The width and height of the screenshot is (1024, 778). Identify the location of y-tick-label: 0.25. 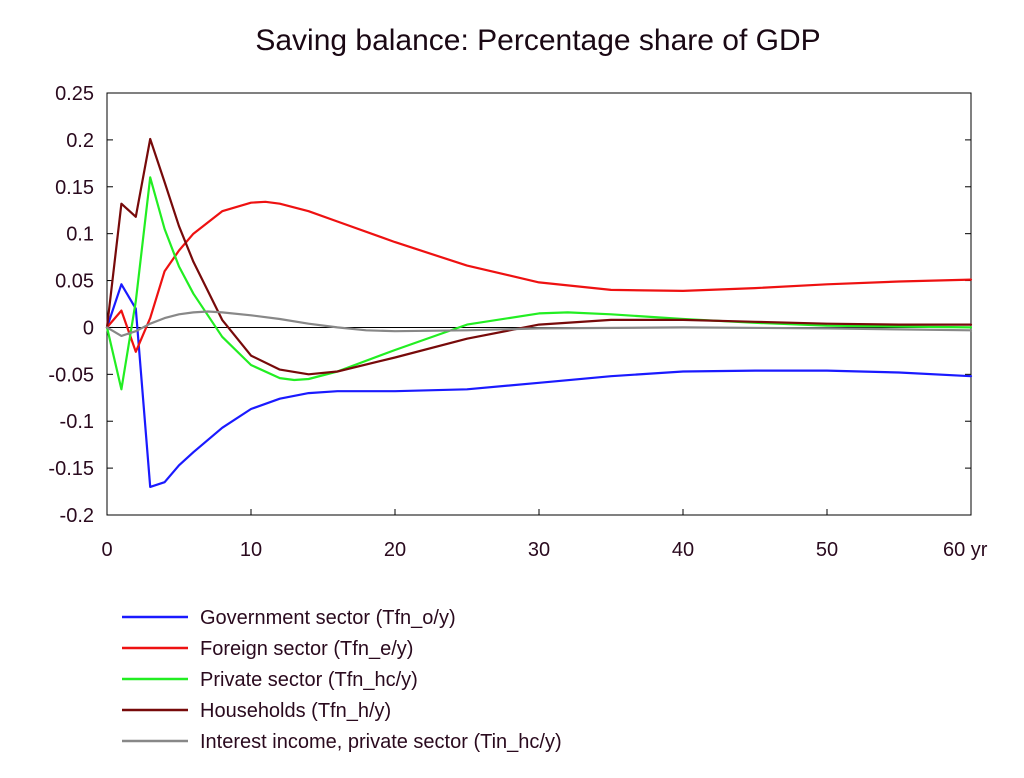
(74, 94).